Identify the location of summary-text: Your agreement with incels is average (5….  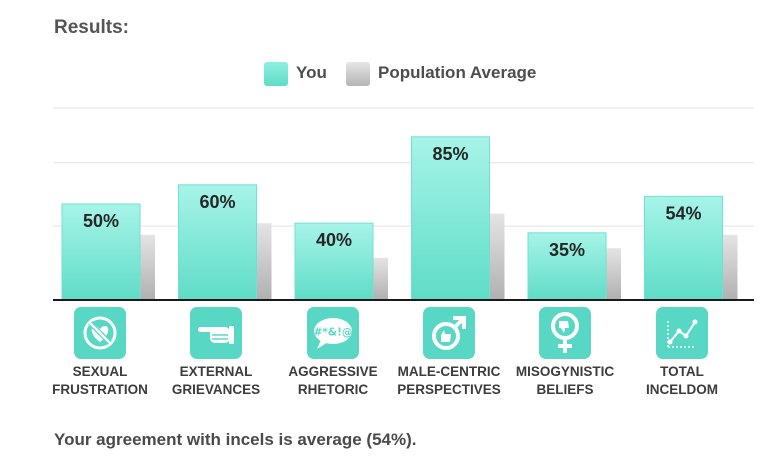
(235, 439).